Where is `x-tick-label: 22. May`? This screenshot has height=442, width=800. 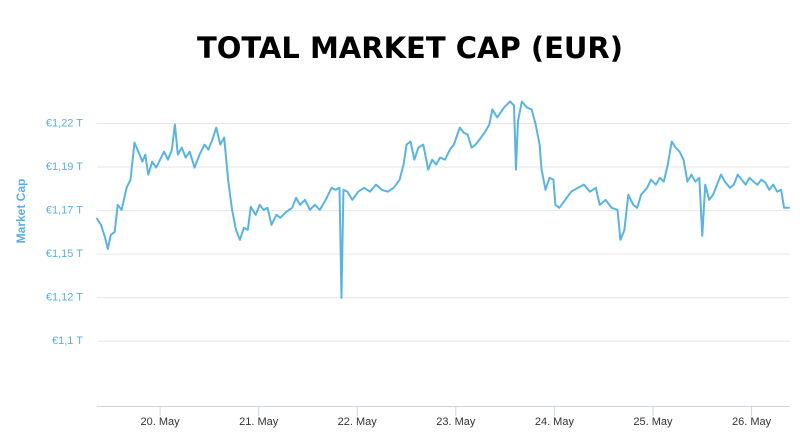
x-tick-label: 22. May is located at coordinates (358, 422).